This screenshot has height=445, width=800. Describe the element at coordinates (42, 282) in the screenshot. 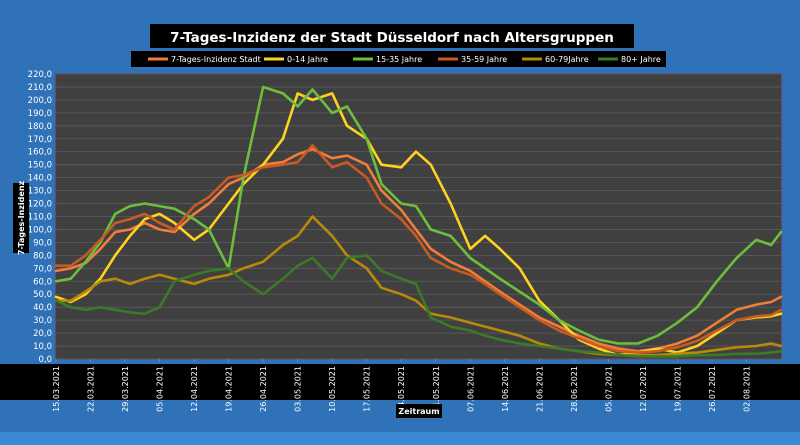

I see `y-tick-label: 60,0` at that location.